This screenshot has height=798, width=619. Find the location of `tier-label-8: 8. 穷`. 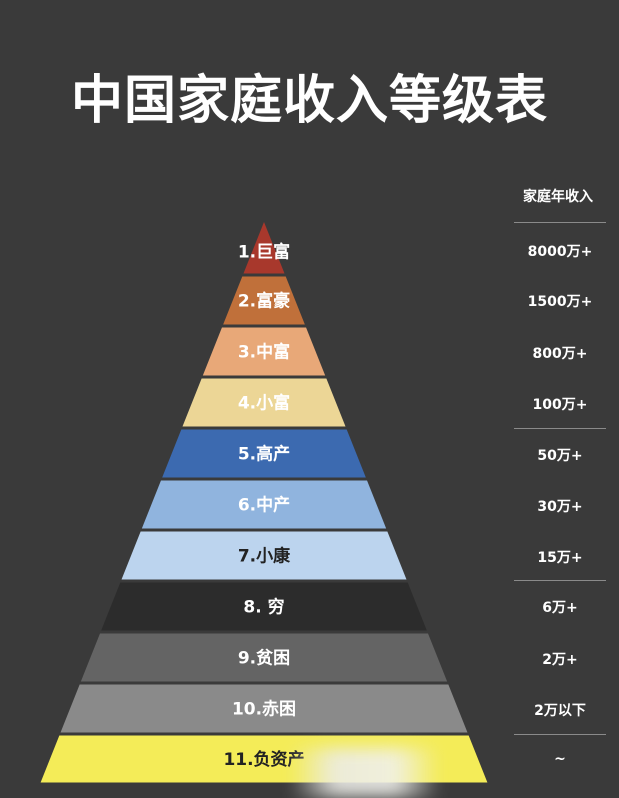

tier-label-8: 8. 穷 is located at coordinates (263, 607).